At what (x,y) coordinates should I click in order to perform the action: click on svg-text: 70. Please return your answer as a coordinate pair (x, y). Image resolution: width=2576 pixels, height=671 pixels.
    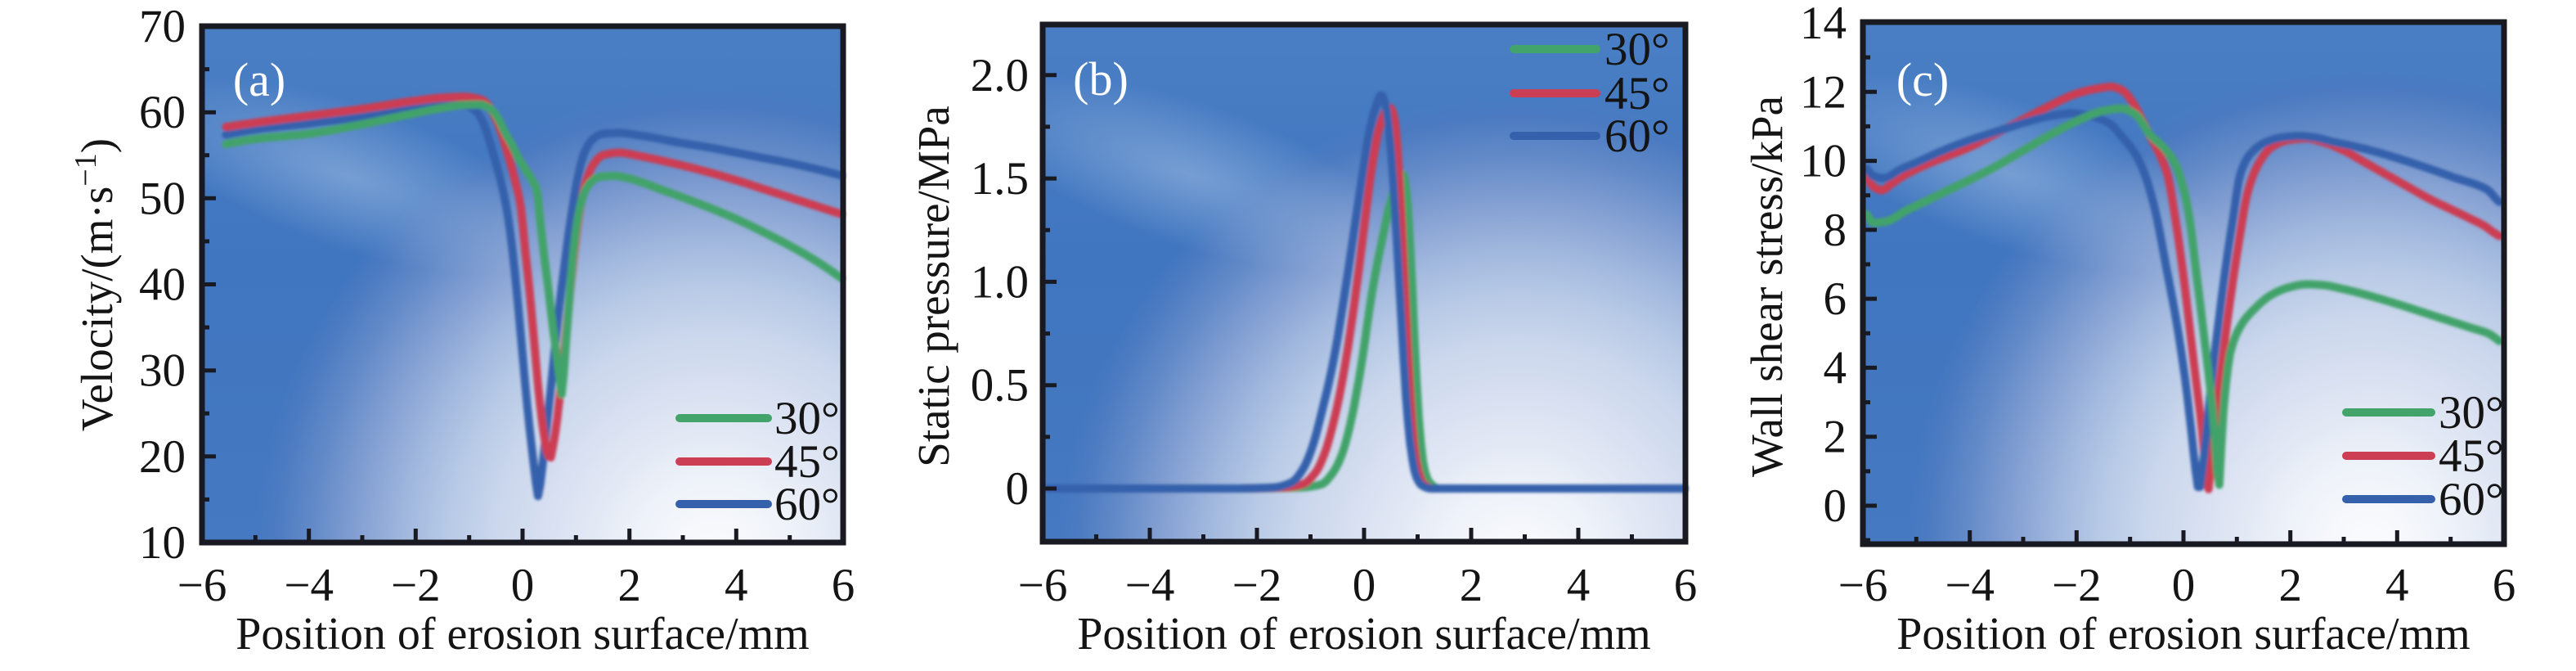
    Looking at the image, I should click on (162, 26).